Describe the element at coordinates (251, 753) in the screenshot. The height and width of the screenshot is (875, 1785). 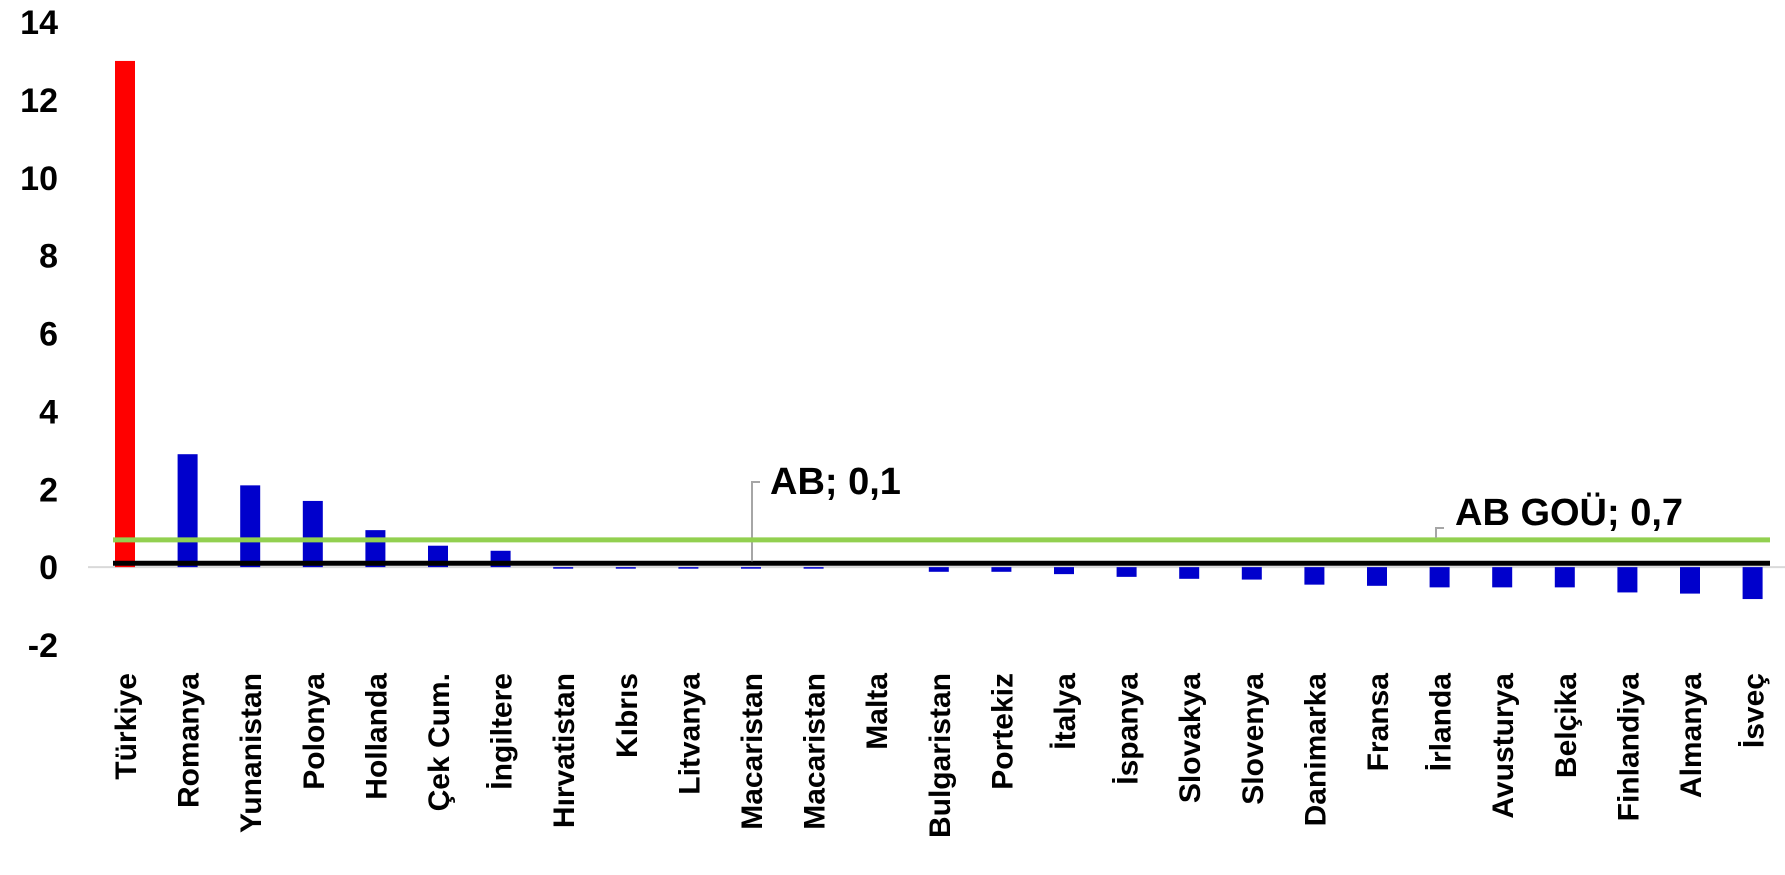
I see `category-label: Yunanistan` at that location.